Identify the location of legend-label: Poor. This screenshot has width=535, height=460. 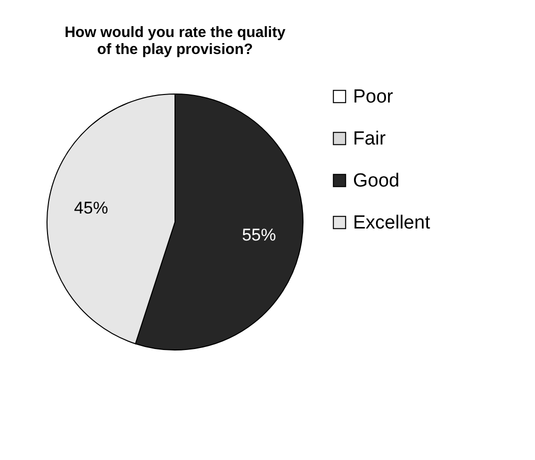
(373, 97).